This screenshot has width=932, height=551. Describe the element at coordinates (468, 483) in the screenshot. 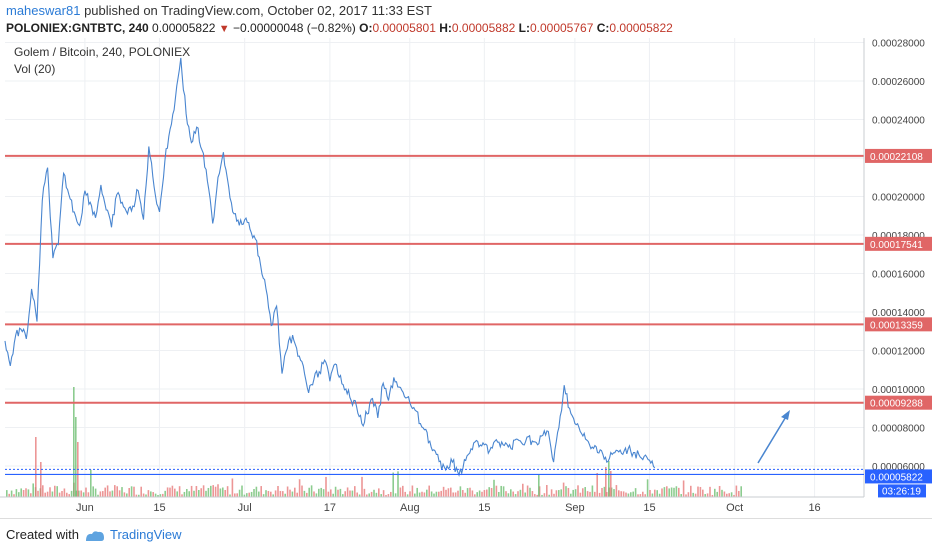

I see `current-price-tag: 0.00005822 03:26:19` at that location.